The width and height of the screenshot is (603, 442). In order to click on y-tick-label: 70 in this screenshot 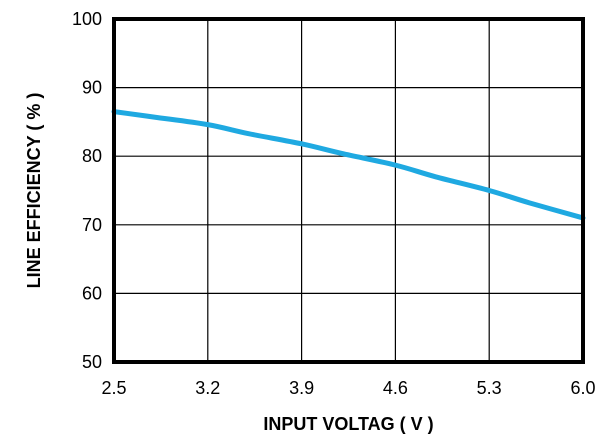, I will do `click(92, 225)`.